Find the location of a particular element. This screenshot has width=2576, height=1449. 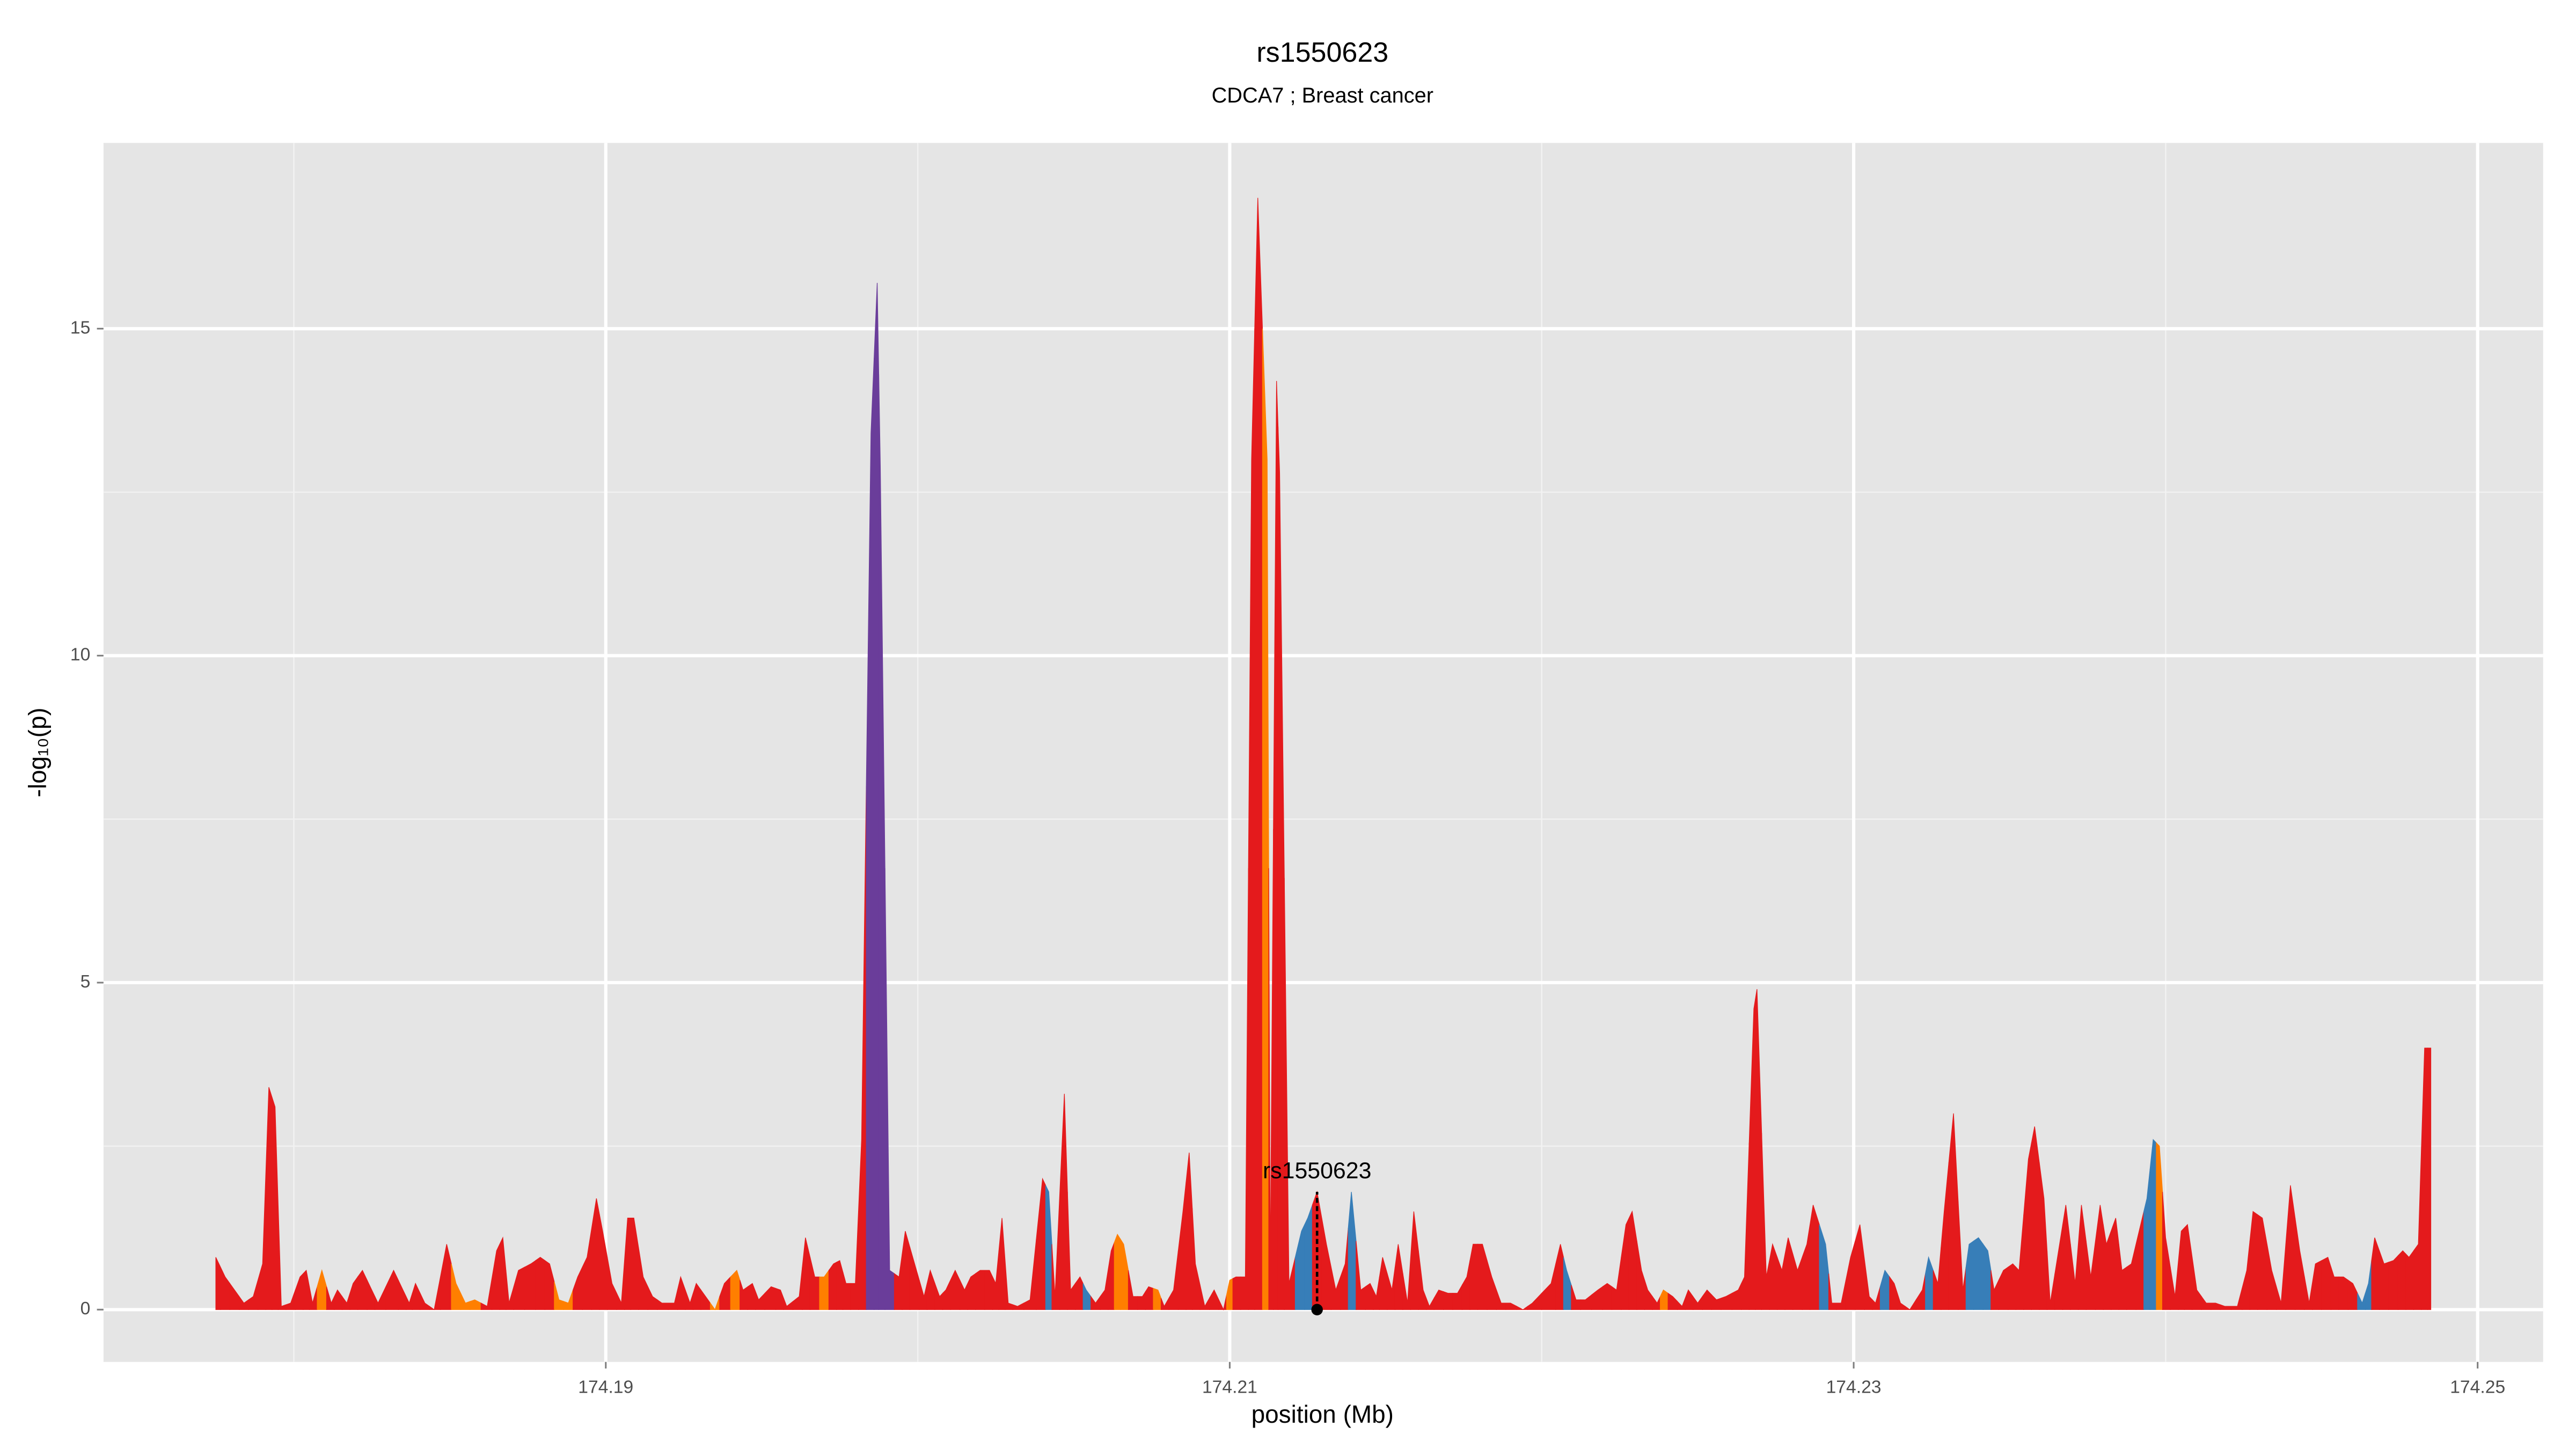

y-tick-label: 15 is located at coordinates (80, 328).